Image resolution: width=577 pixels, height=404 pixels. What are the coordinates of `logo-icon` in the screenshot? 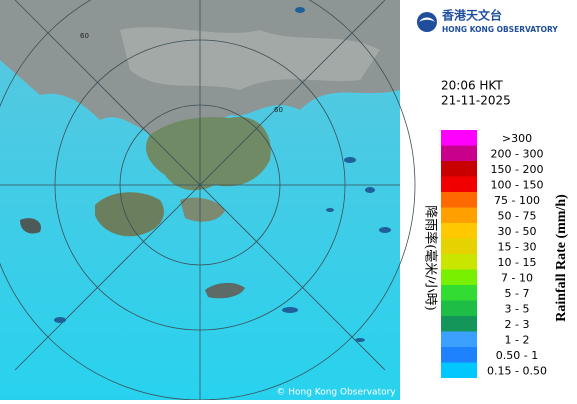 It's located at (427, 22).